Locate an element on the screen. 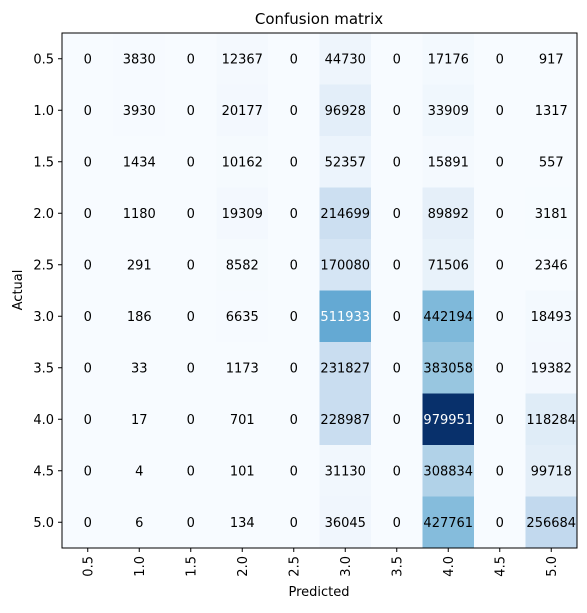 The width and height of the screenshot is (587, 613). cell-value-label: 19382 is located at coordinates (551, 368).